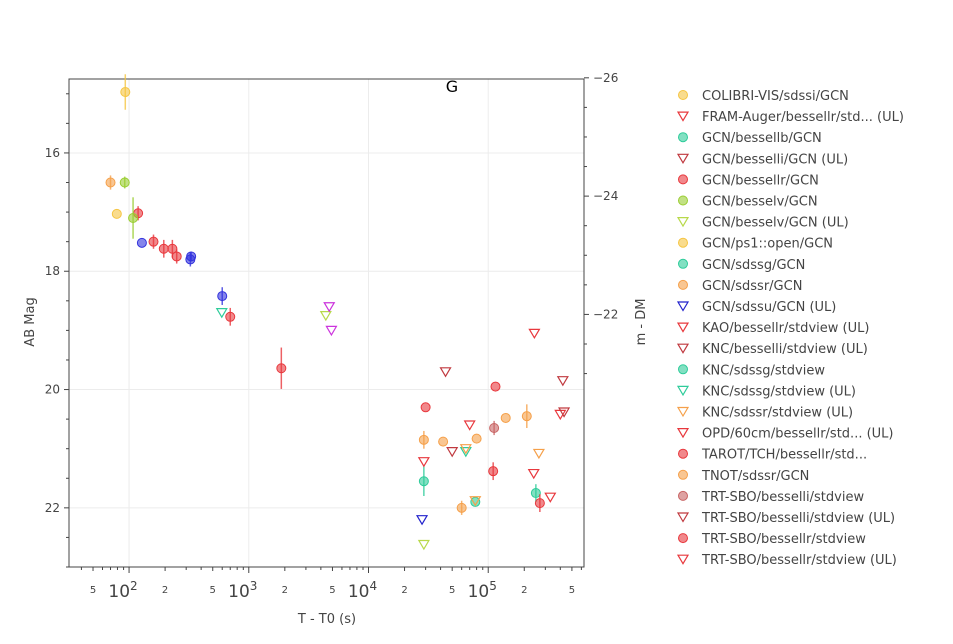 The image size is (953, 644). What do you see at coordinates (52, 271) in the screenshot?
I see `y-tick-label: 18` at bounding box center [52, 271].